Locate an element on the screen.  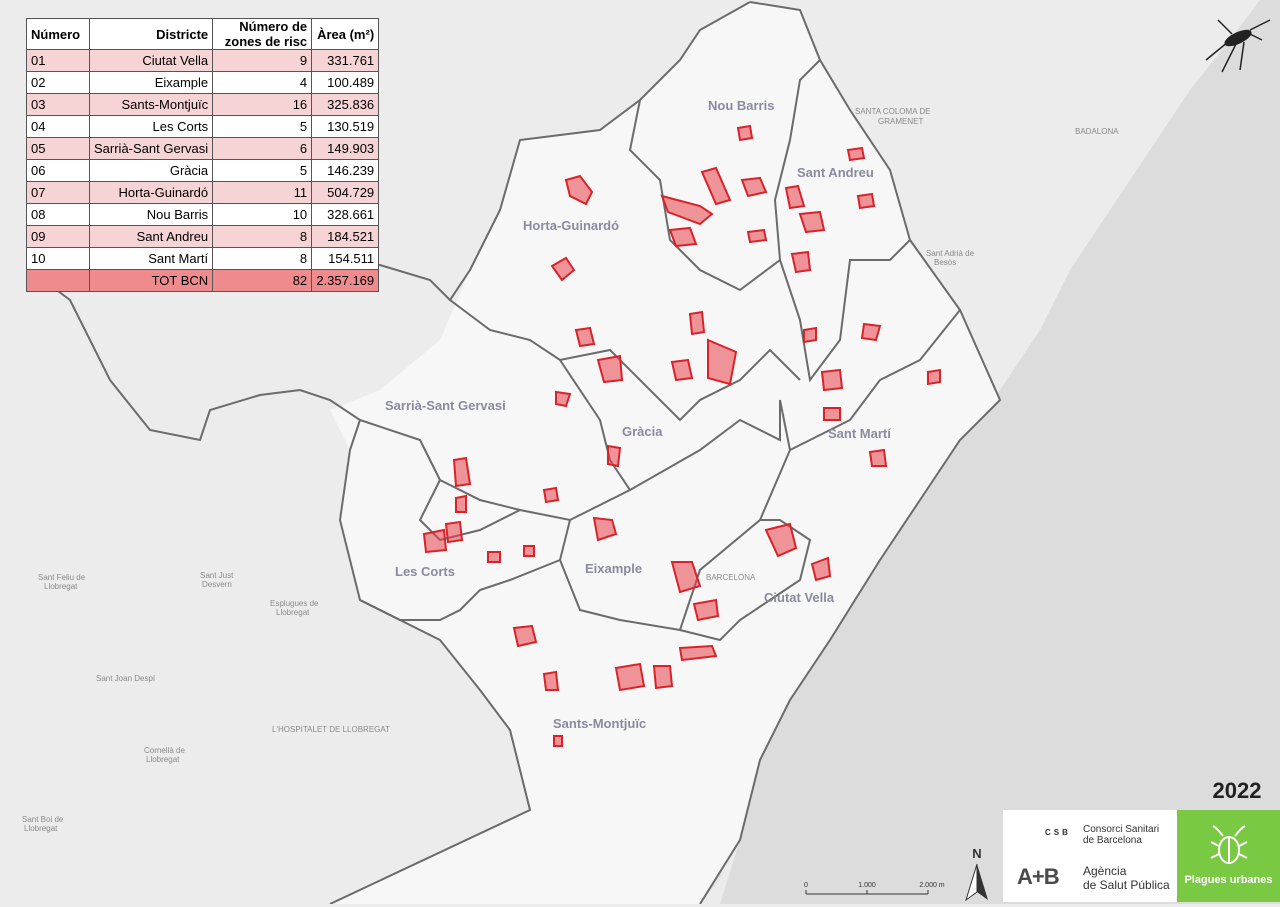
table-row: 07 Horta-Guinardó 11 504.729 is located at coordinates (203, 192).